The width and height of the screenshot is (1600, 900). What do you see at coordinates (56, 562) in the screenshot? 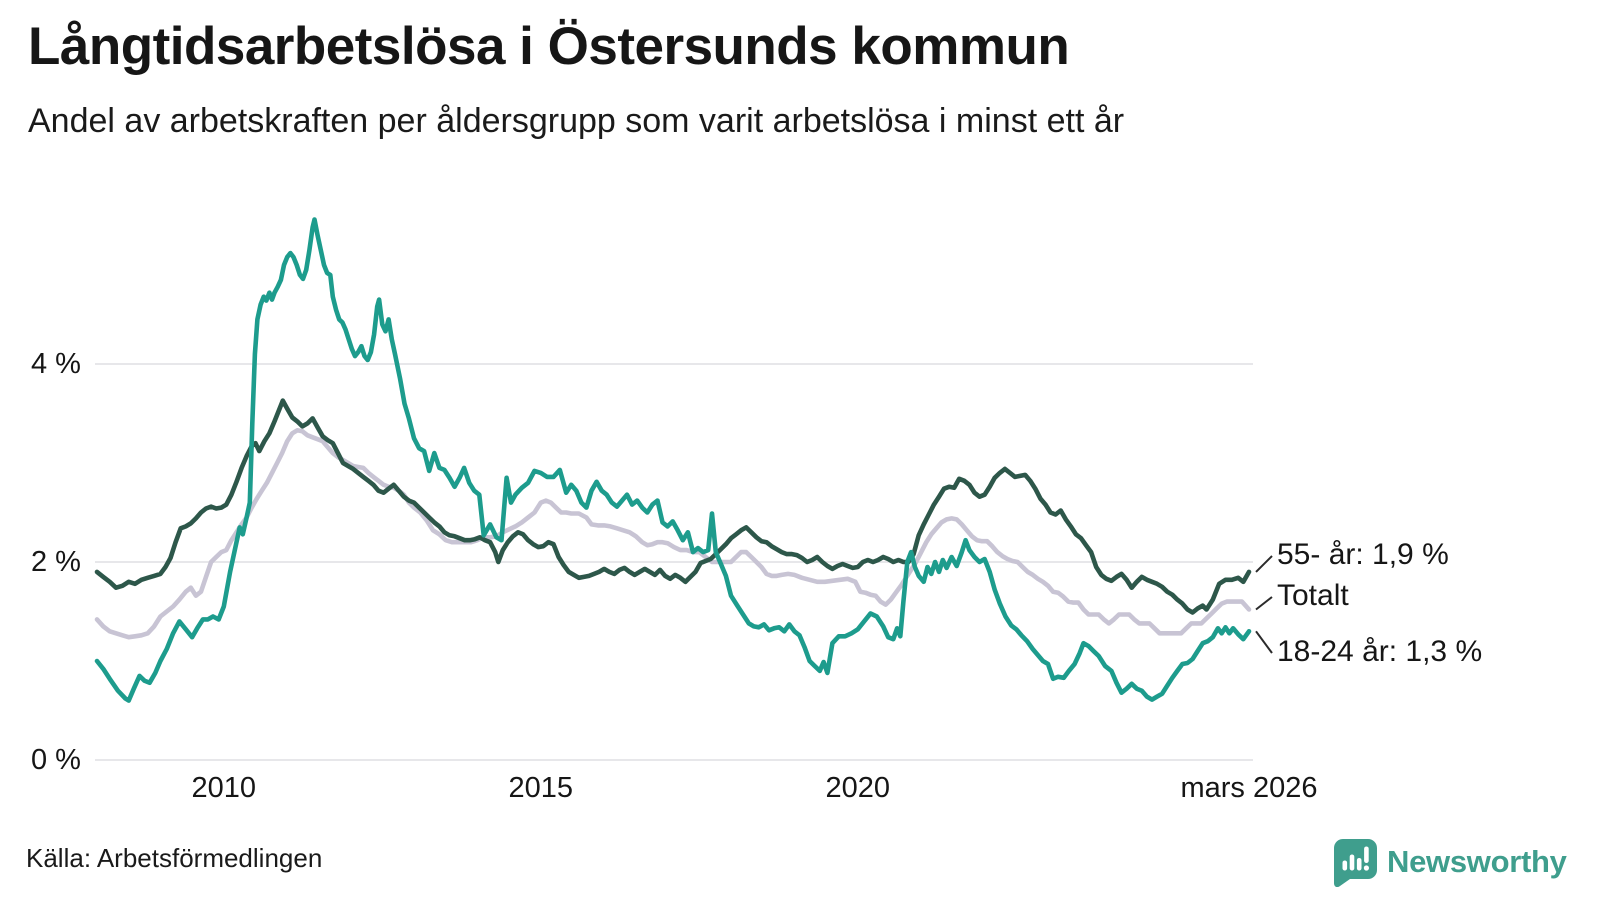
I see `y-axis-tick-label-2: 2 %` at bounding box center [56, 562].